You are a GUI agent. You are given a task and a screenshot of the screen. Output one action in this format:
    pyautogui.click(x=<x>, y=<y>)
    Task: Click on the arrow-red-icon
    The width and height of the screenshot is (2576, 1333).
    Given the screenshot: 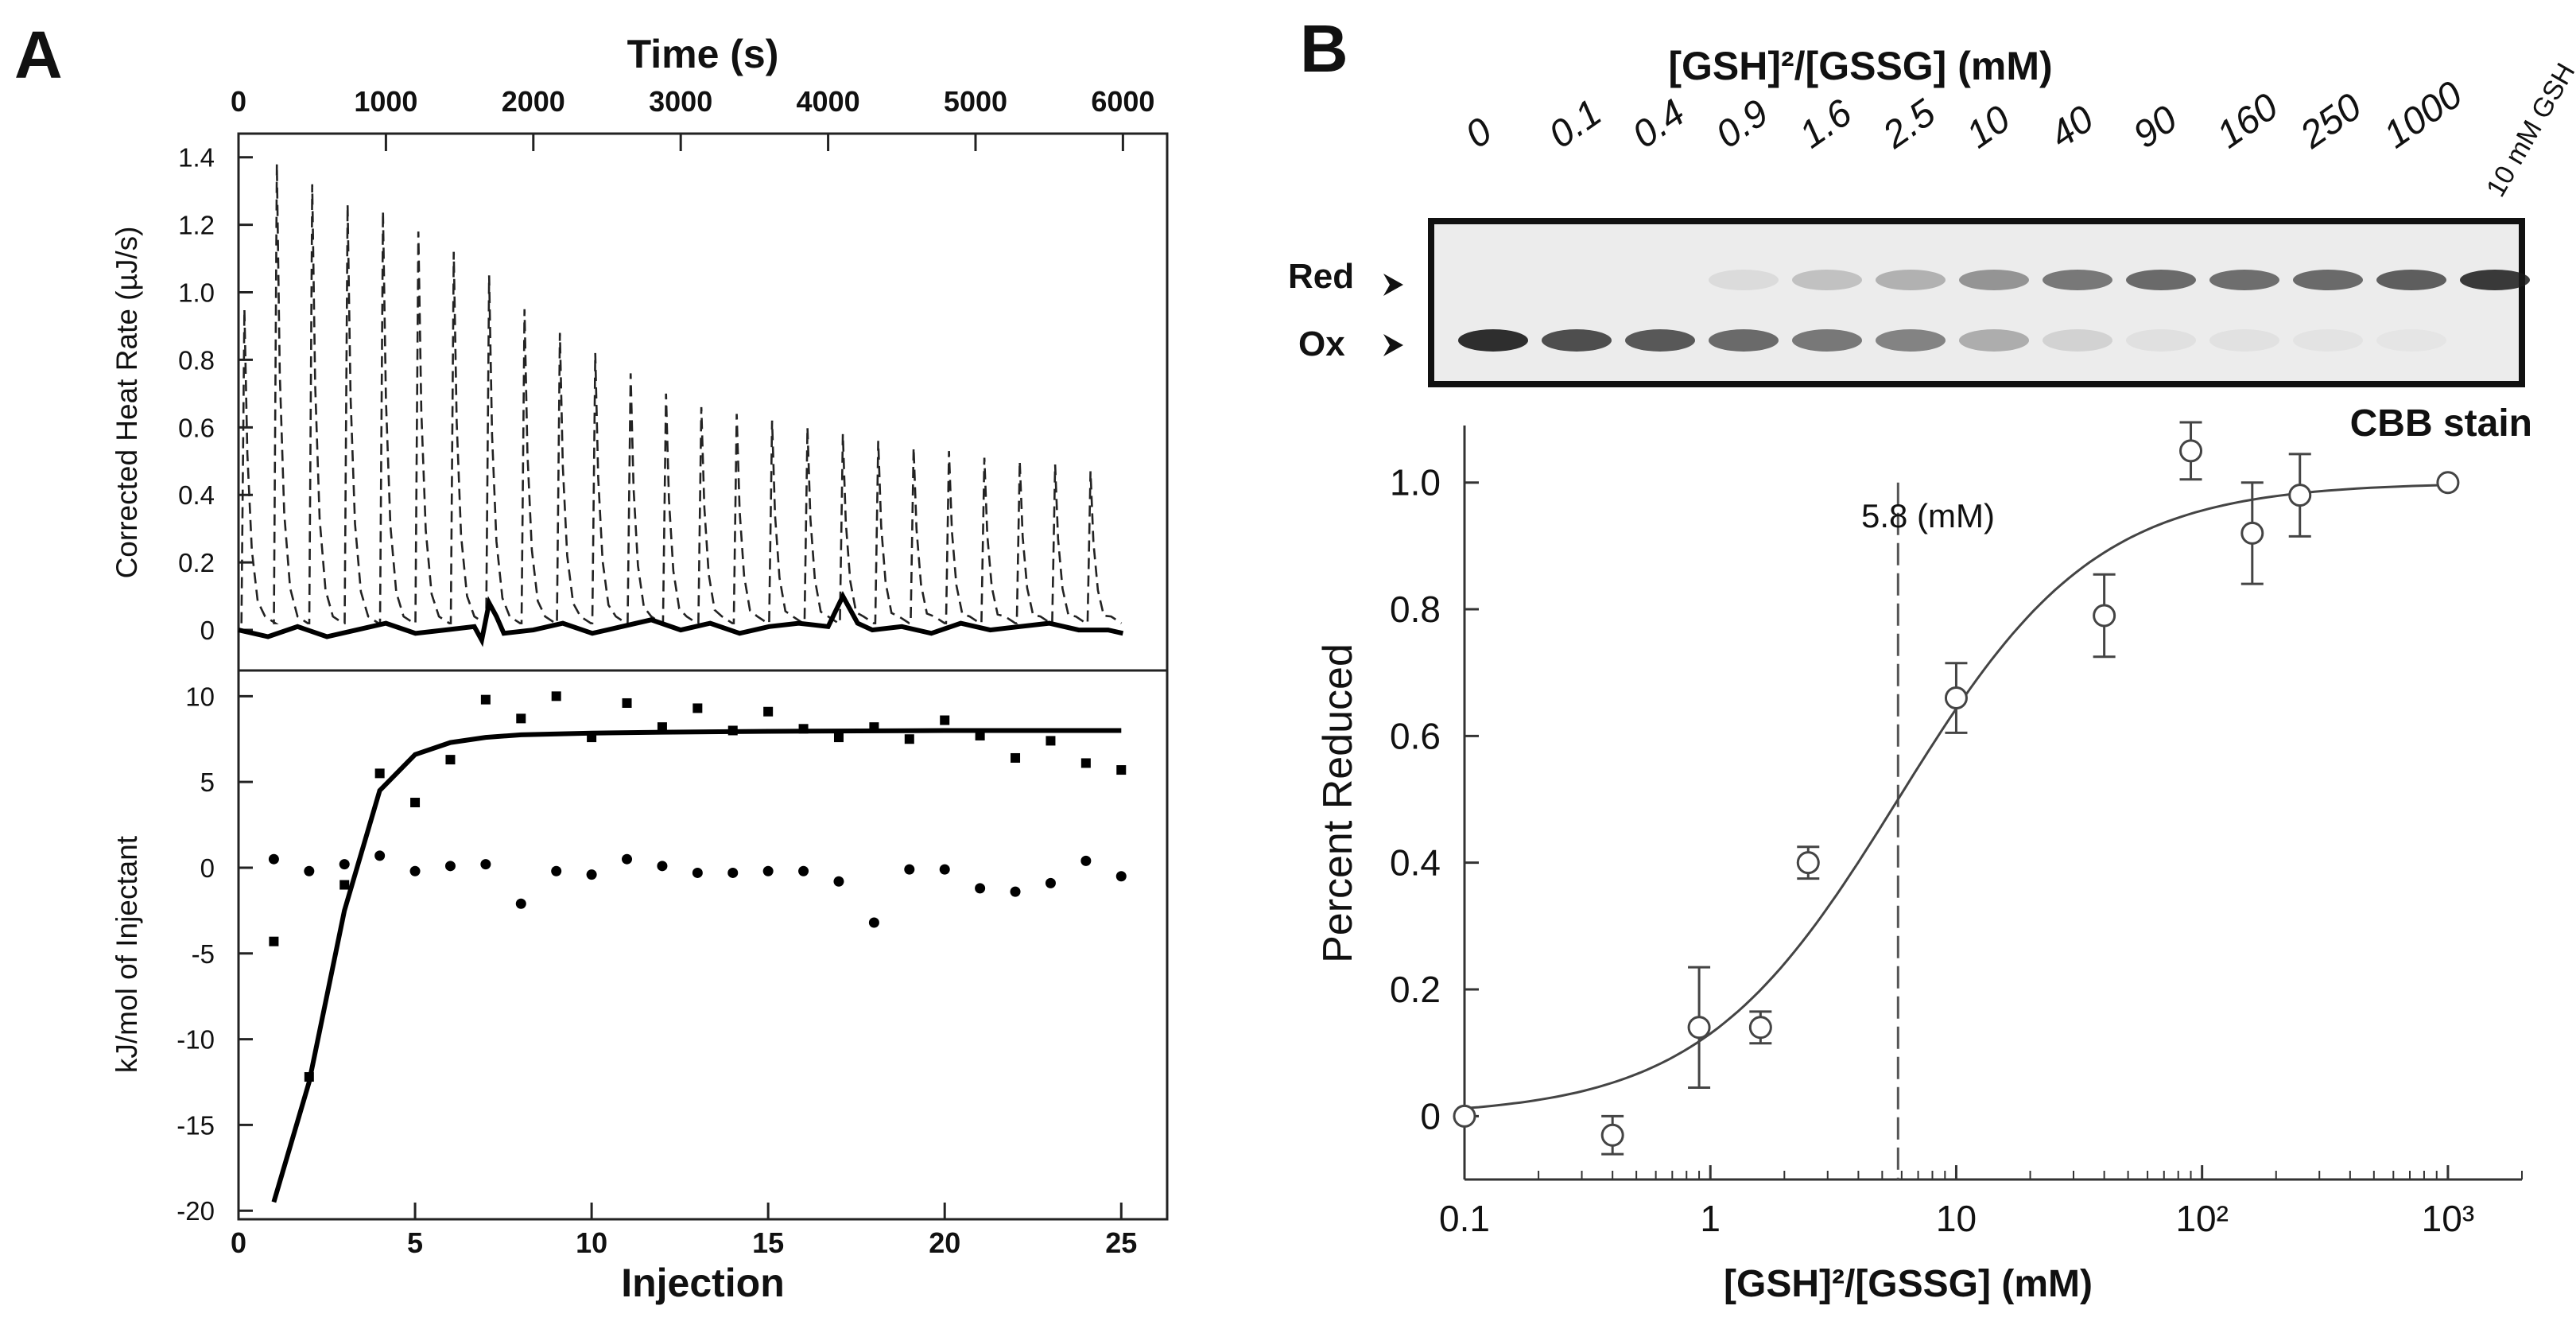 What is the action you would take?
    pyautogui.click(x=1393, y=285)
    